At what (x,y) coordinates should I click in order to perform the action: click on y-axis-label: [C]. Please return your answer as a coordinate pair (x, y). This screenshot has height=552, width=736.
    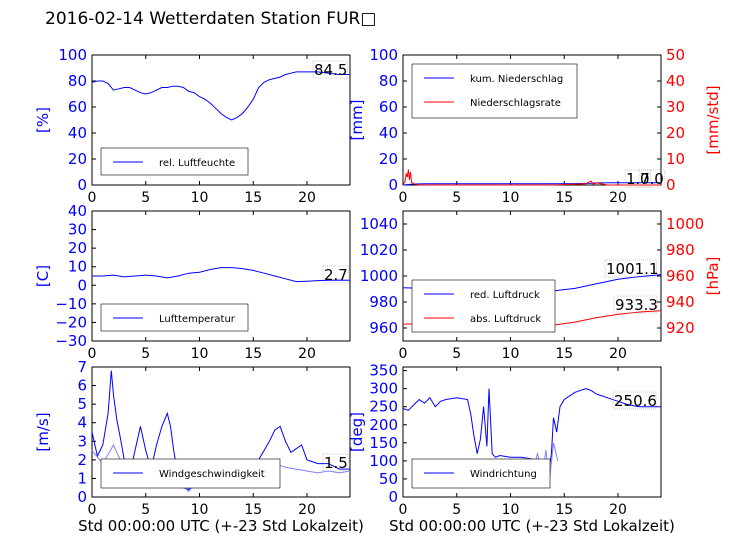
    Looking at the image, I should click on (43, 276).